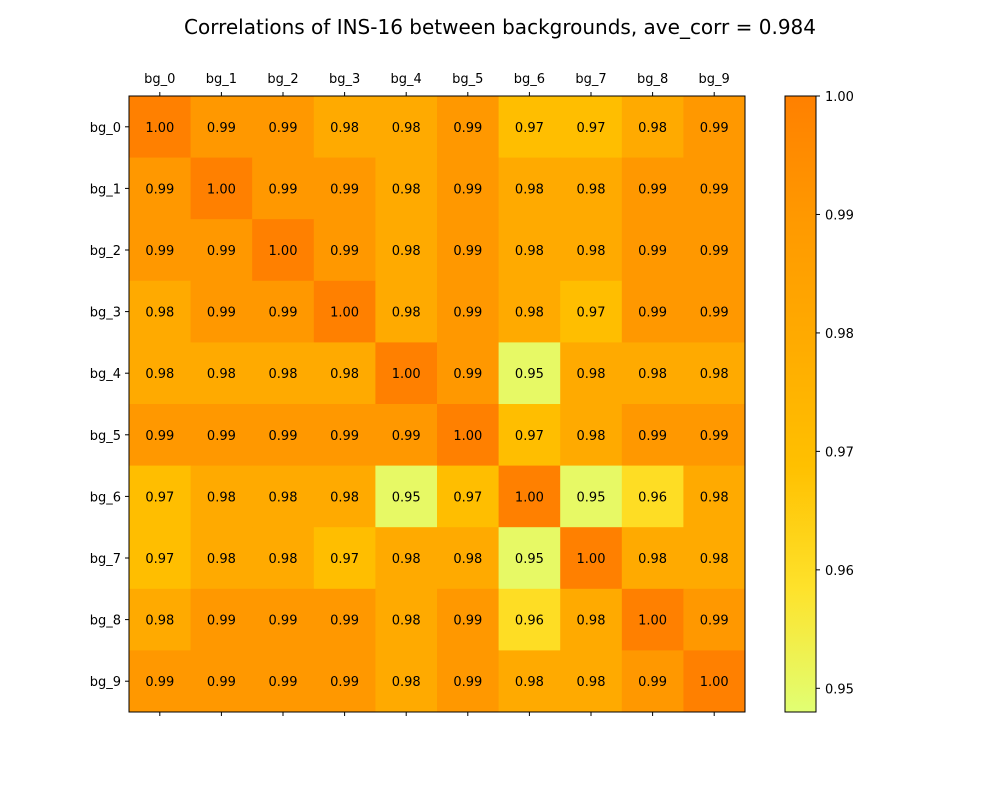  Describe the element at coordinates (105, 128) in the screenshot. I see `y-tick-label: bg_0` at that location.